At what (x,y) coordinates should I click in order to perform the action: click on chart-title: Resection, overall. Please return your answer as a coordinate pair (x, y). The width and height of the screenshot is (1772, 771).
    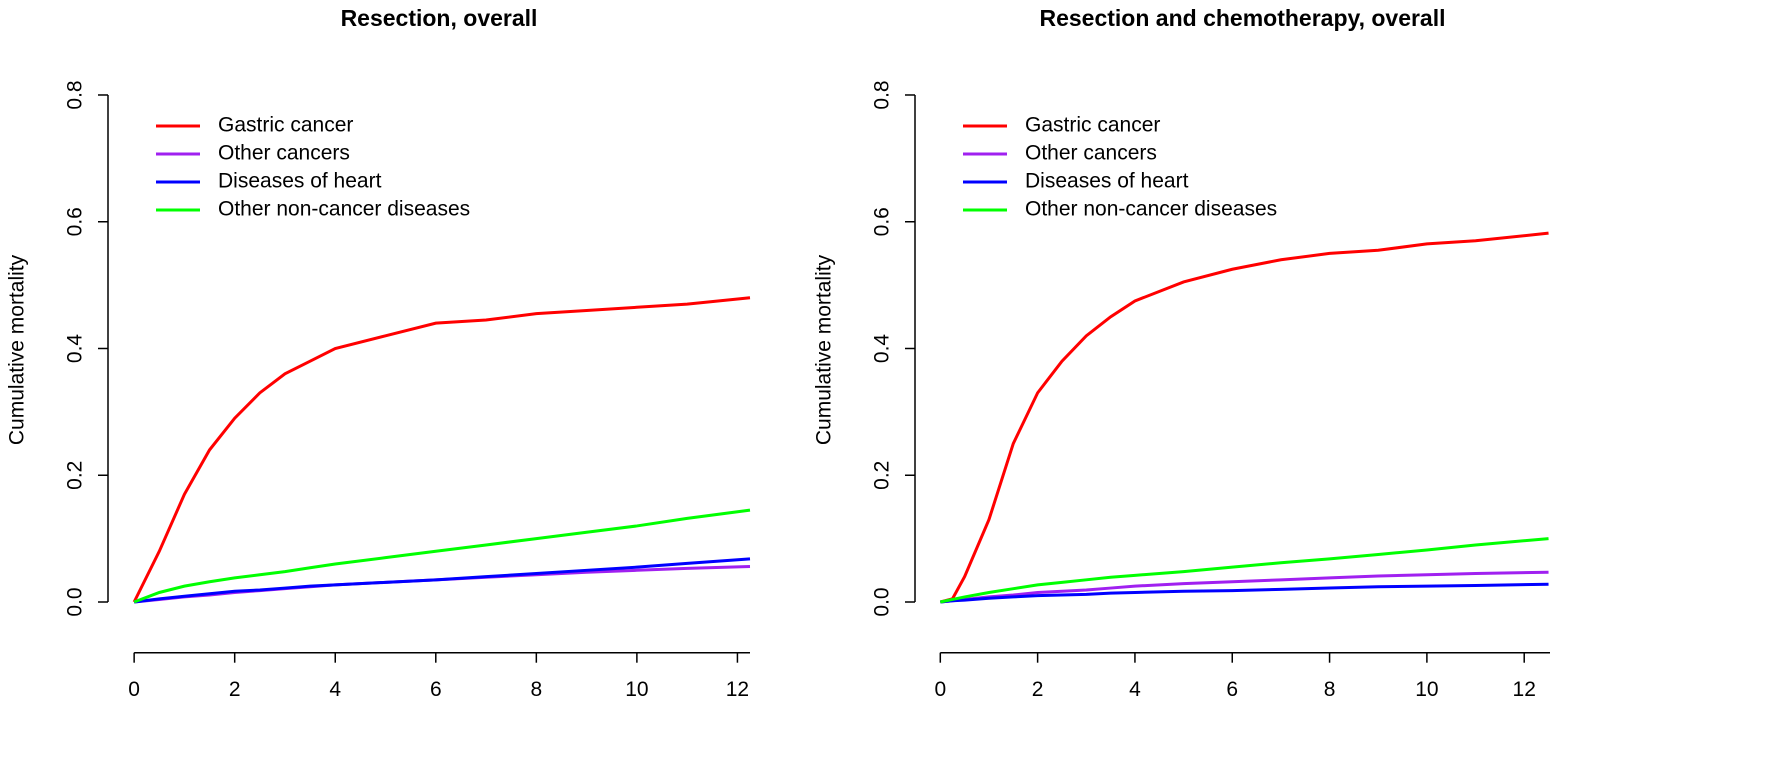
    Looking at the image, I should click on (439, 18).